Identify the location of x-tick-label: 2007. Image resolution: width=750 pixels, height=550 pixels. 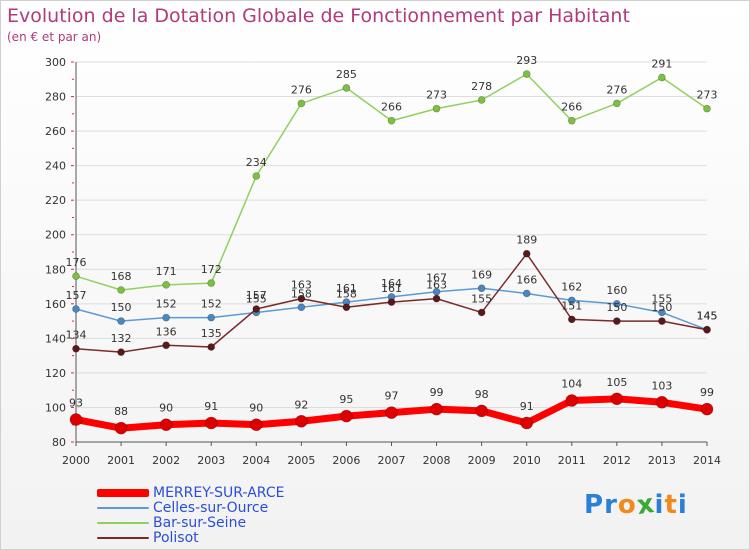
(392, 460).